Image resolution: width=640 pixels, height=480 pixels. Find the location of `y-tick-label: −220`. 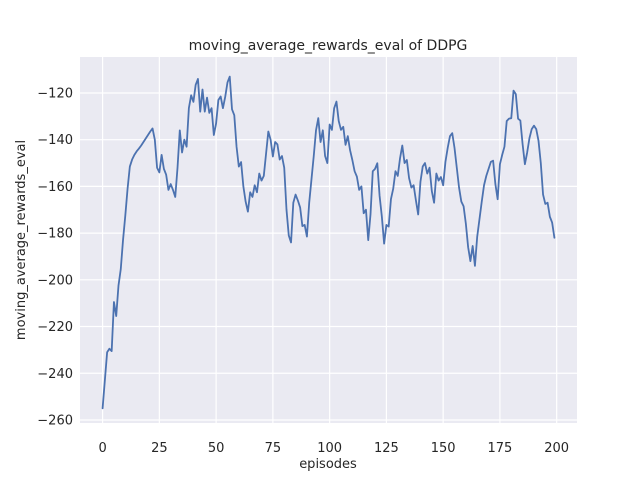

y-tick-label: −220 is located at coordinates (55, 327).